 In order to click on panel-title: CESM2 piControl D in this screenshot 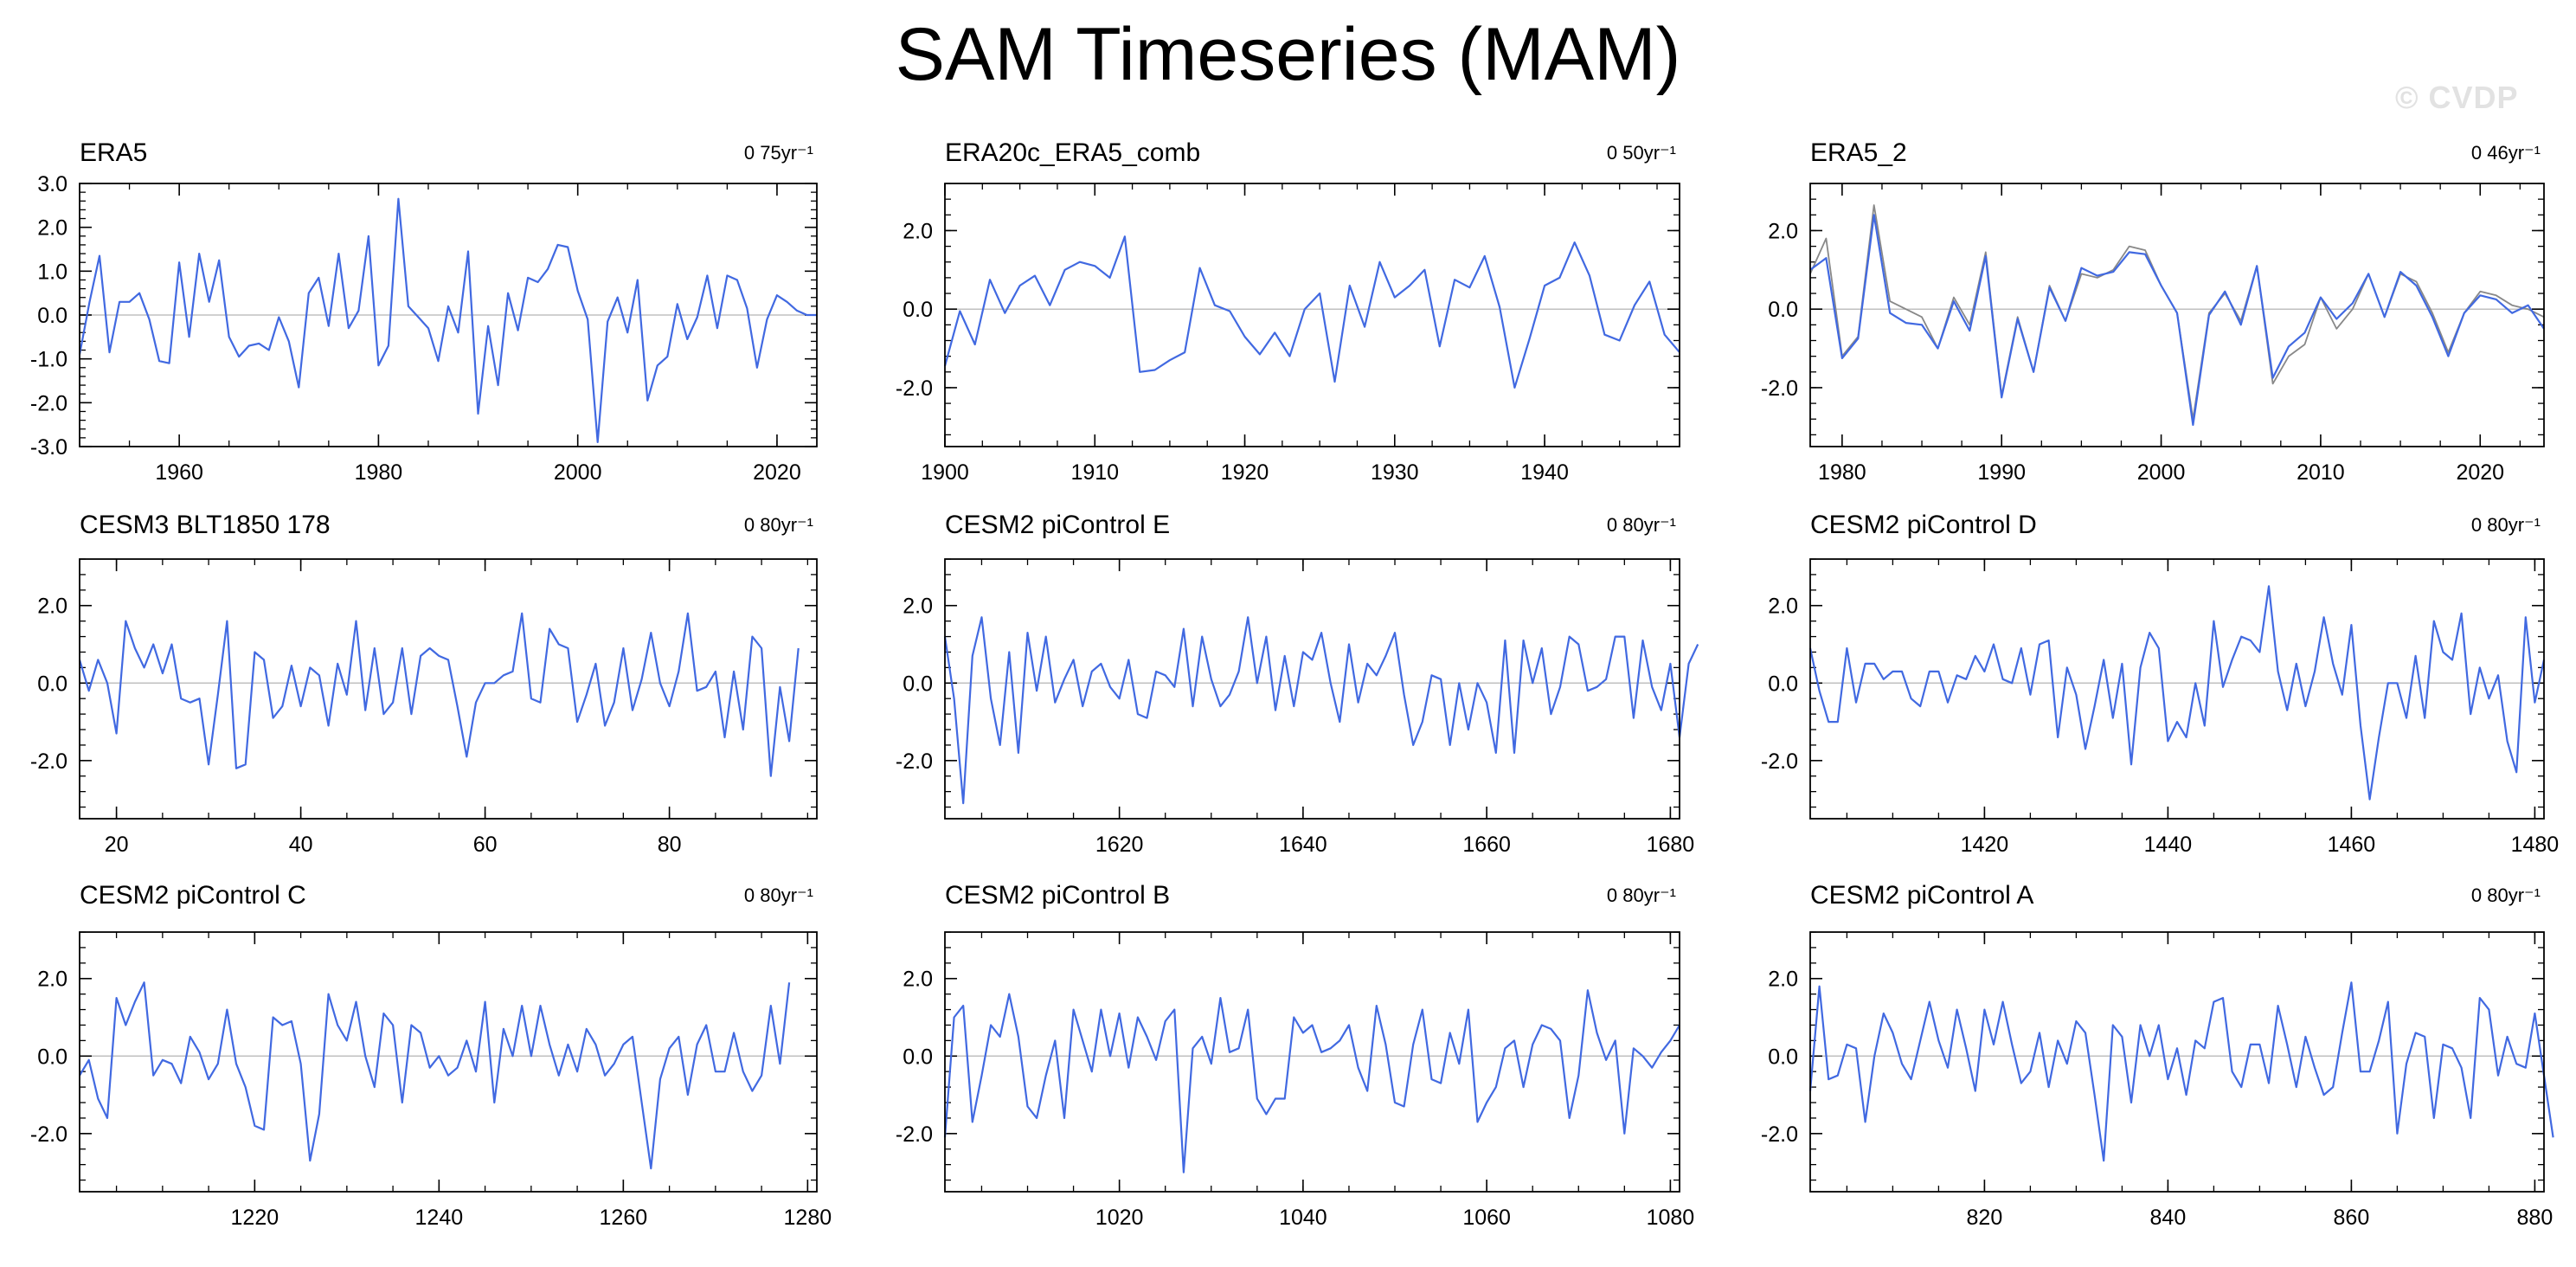, I will do `click(1924, 525)`.